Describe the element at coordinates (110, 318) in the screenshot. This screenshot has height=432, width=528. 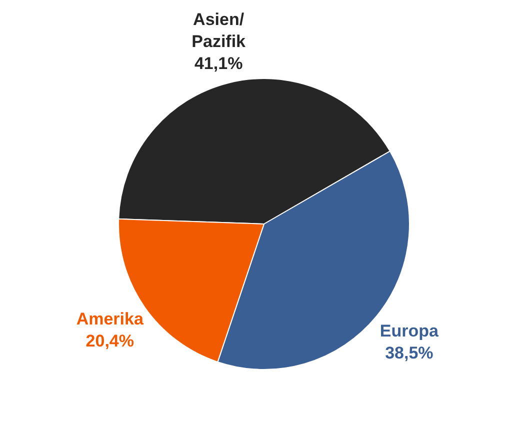
I see `slice-label: Amerika` at that location.